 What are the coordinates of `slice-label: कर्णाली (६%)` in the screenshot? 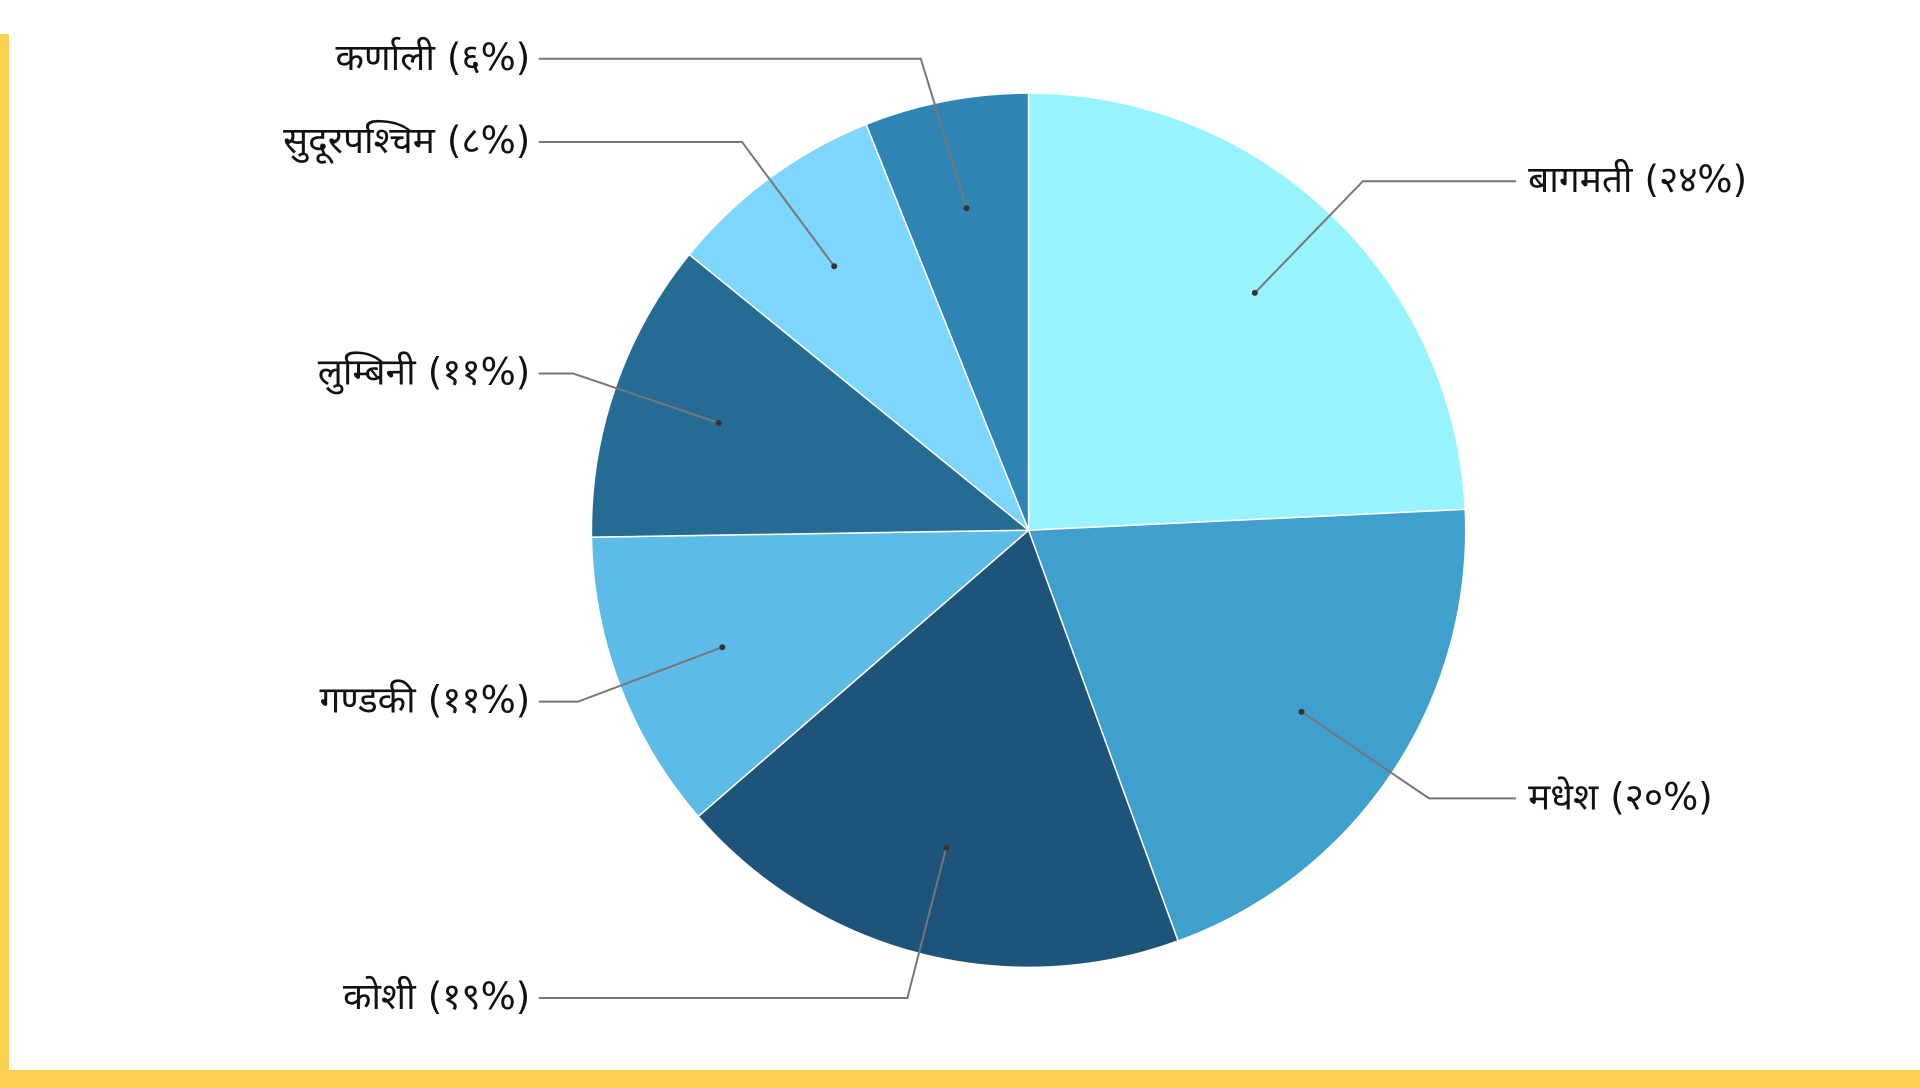 It's located at (433, 56).